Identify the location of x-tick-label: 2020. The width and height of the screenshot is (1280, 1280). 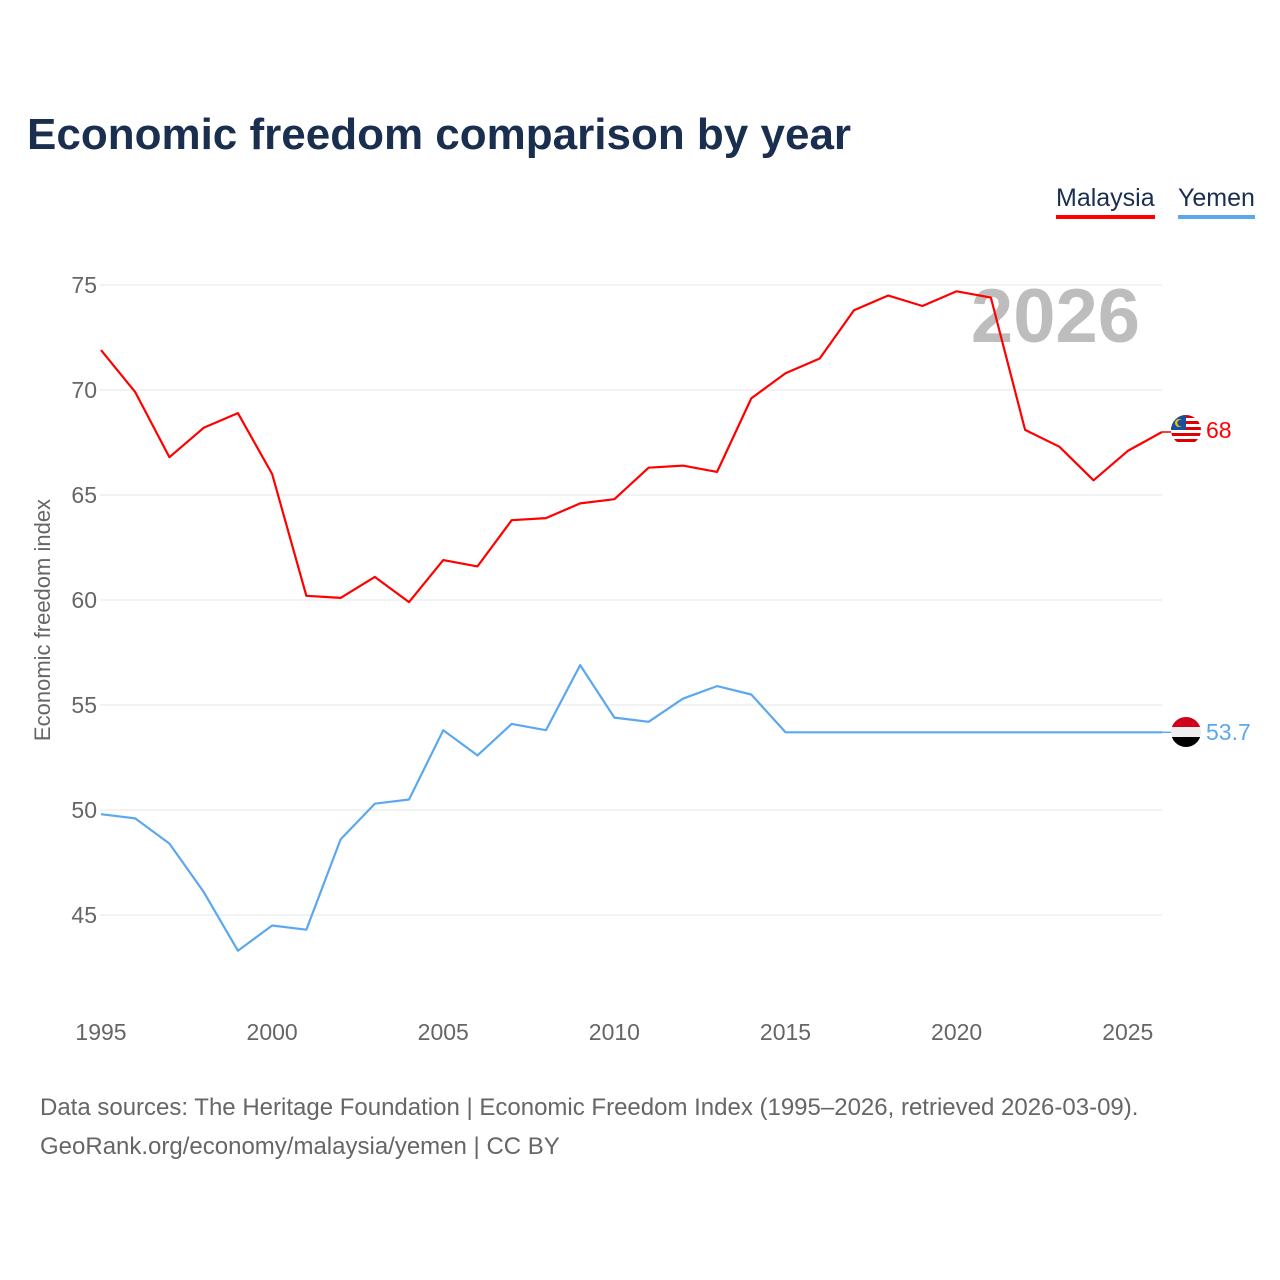
(956, 1032).